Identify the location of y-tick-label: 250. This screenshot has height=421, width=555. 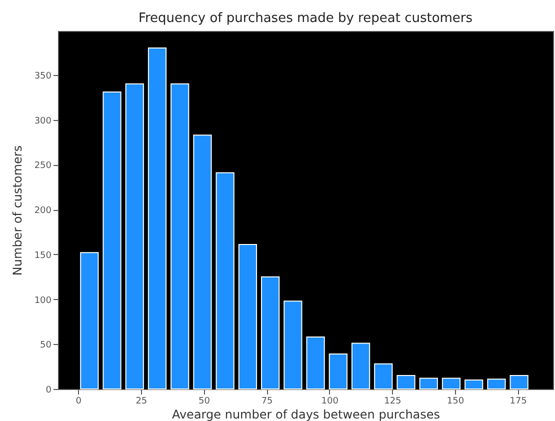
(43, 166).